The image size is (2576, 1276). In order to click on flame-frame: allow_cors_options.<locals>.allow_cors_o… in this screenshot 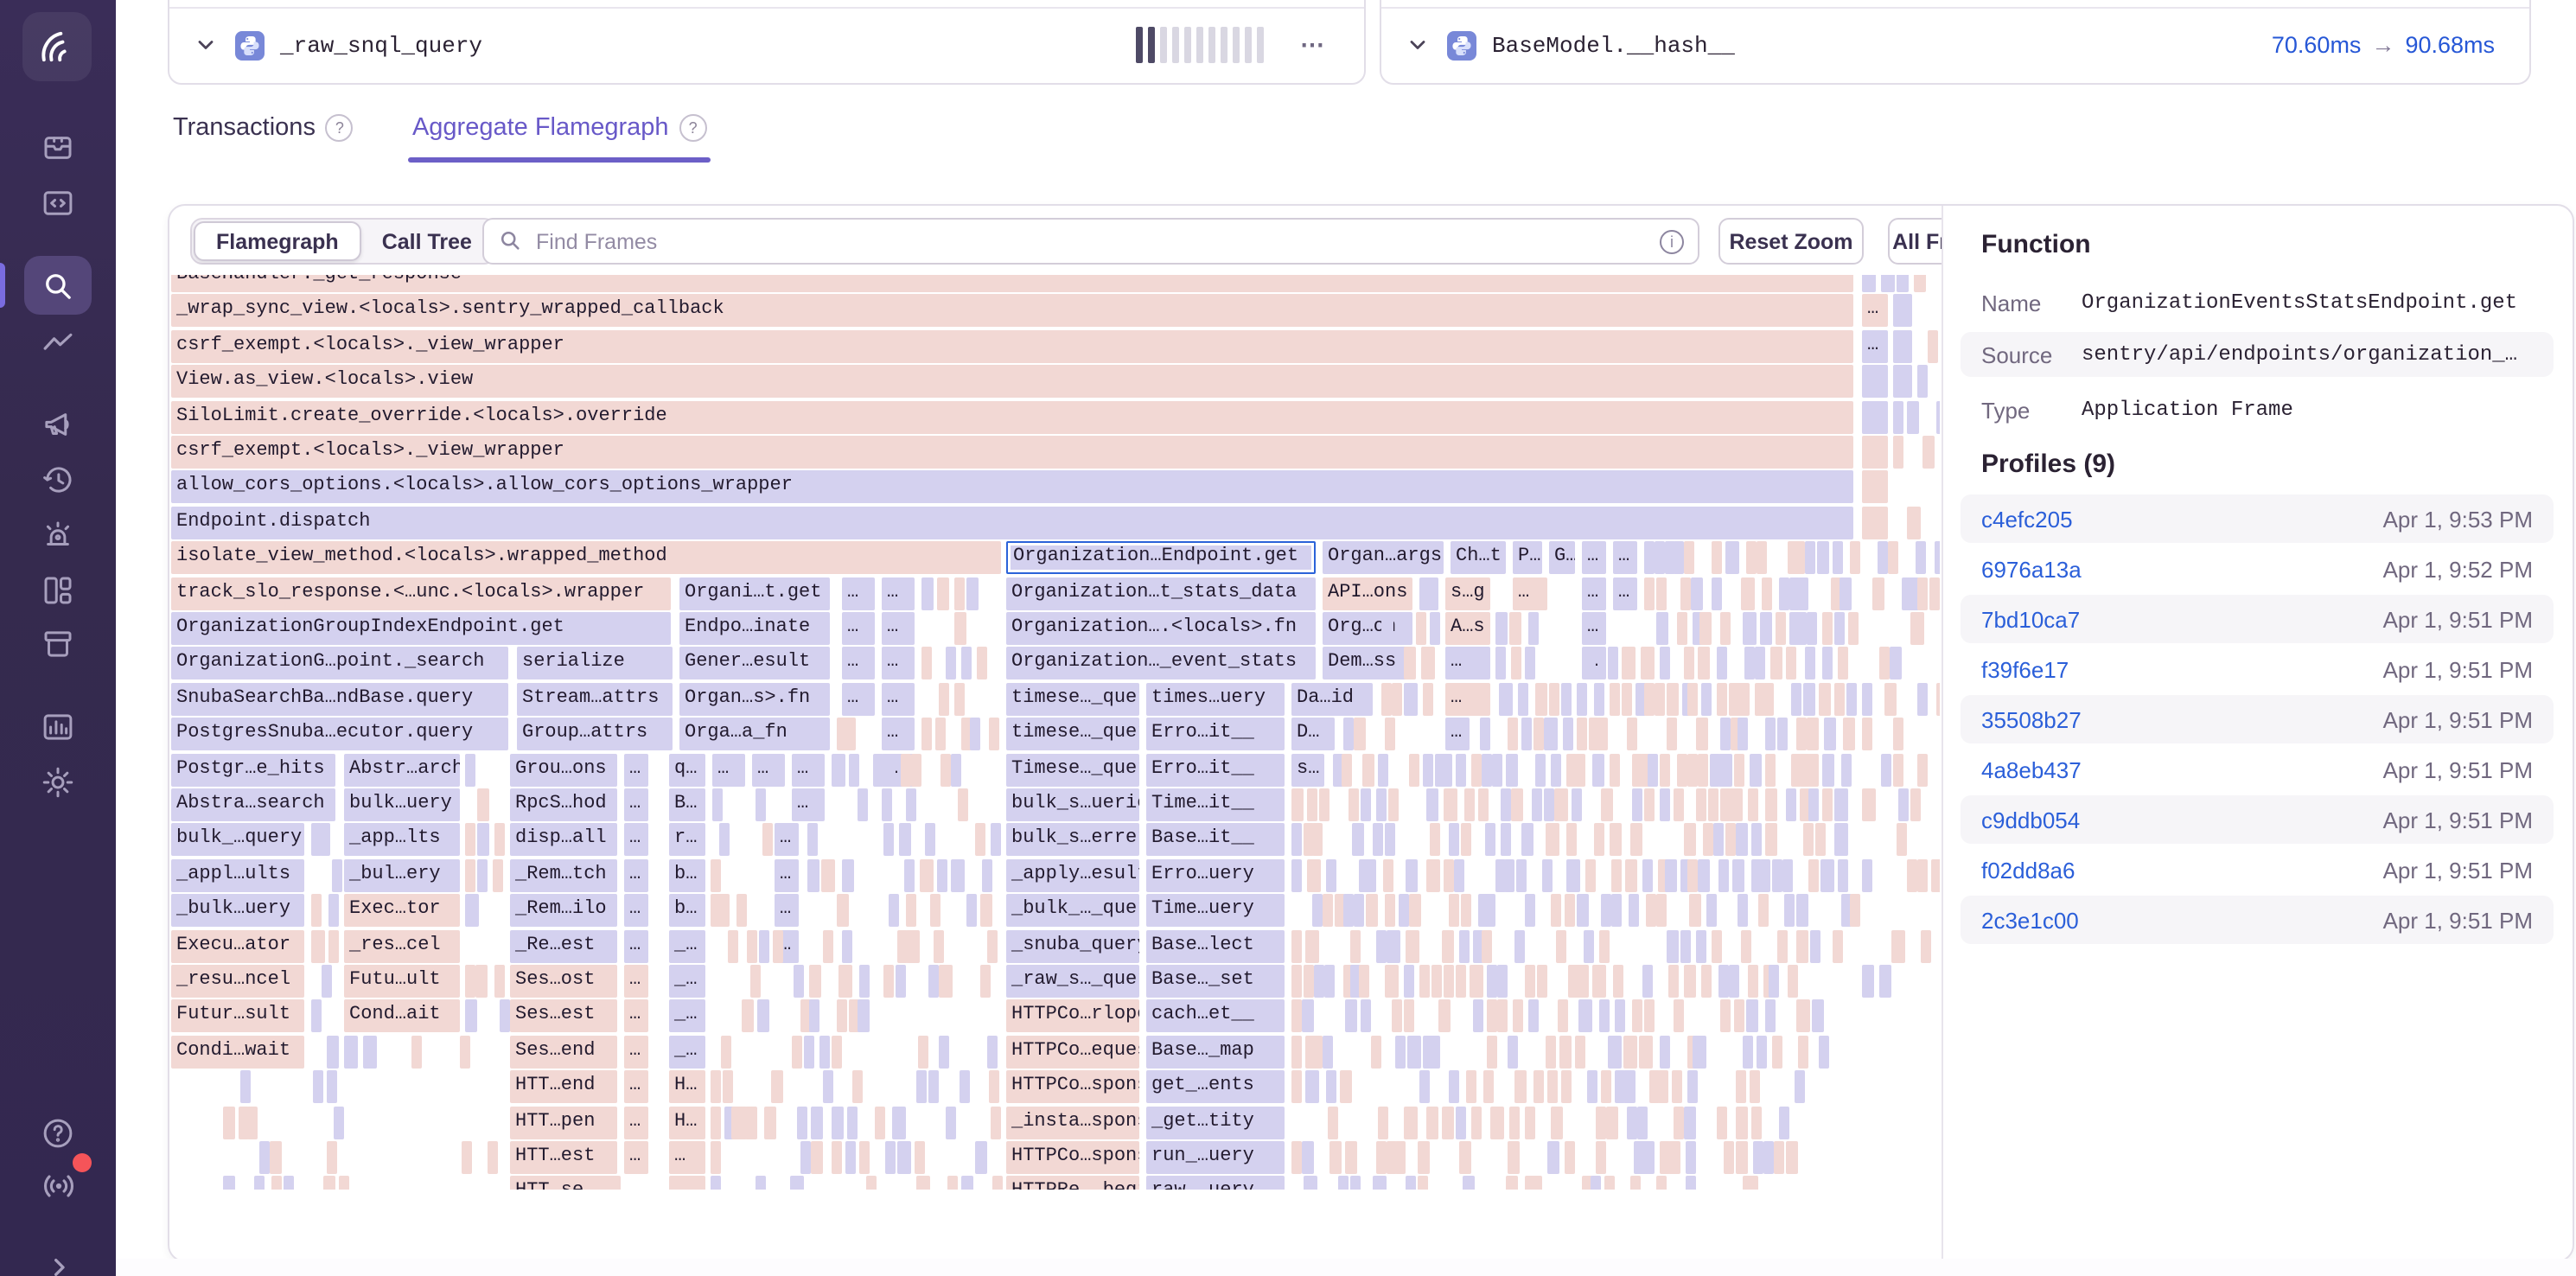, I will do `click(1011, 487)`.